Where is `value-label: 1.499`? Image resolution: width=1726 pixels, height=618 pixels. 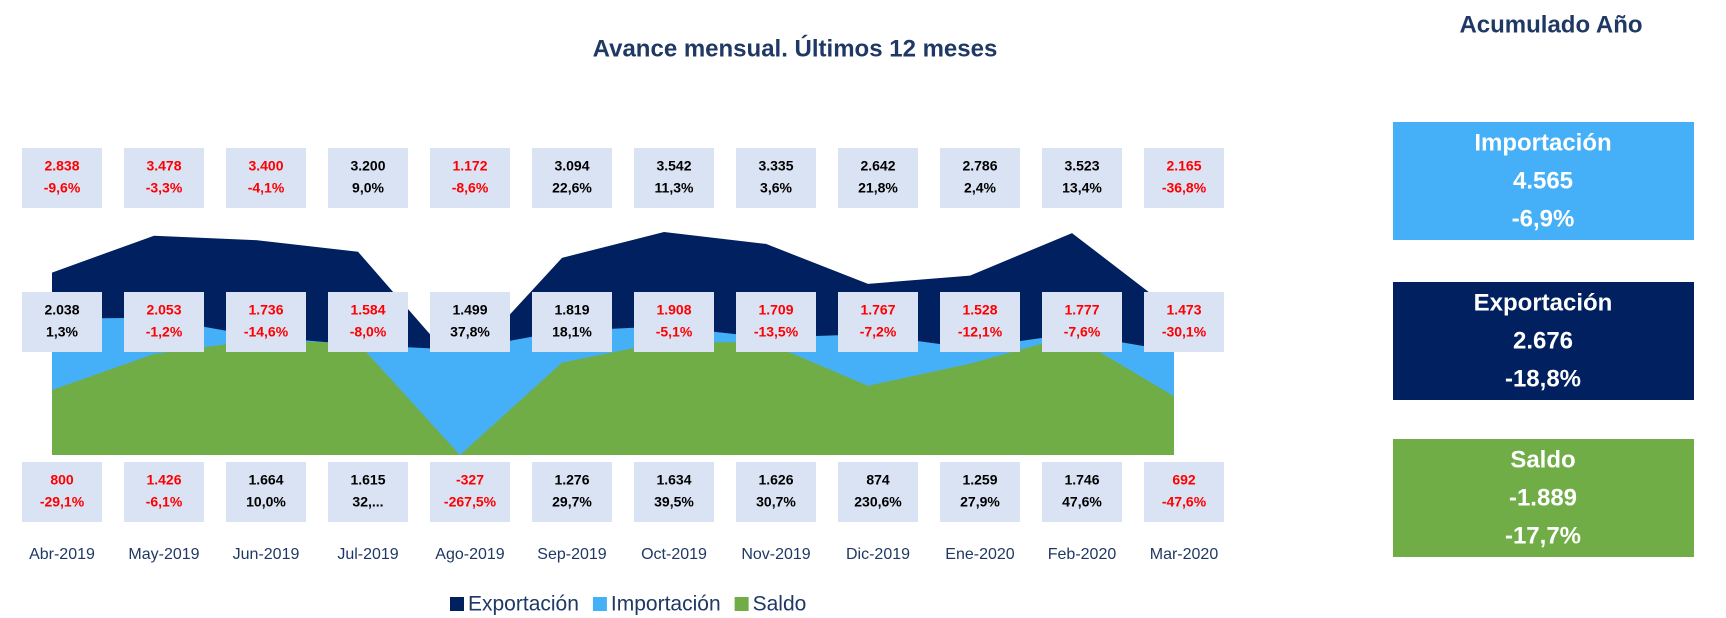 value-label: 1.499 is located at coordinates (469, 310).